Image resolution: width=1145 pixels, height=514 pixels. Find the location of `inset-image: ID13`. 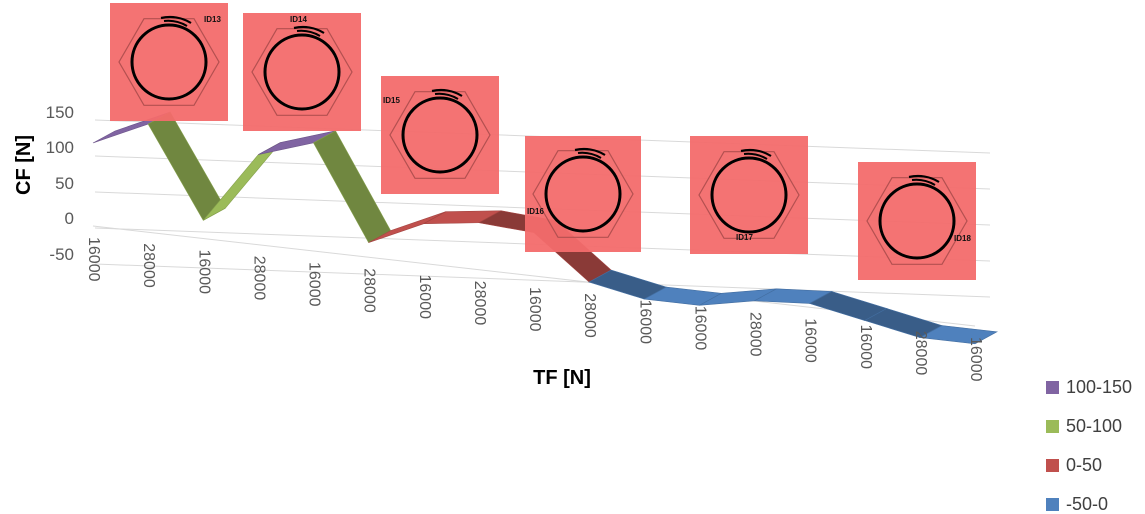

inset-image: ID13 is located at coordinates (169, 62).